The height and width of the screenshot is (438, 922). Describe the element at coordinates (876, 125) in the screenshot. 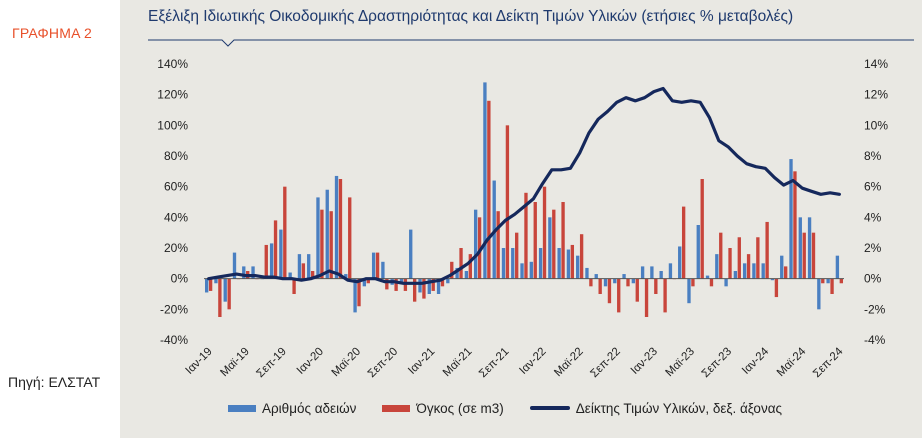

I see `right-axis-tick-label: 10%` at that location.